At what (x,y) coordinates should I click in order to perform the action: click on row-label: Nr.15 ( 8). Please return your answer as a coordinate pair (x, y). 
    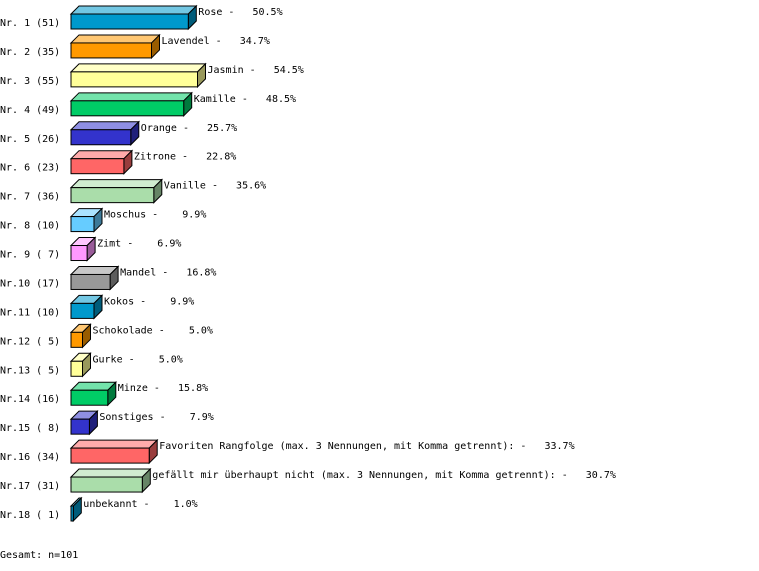
    Looking at the image, I should click on (30, 428).